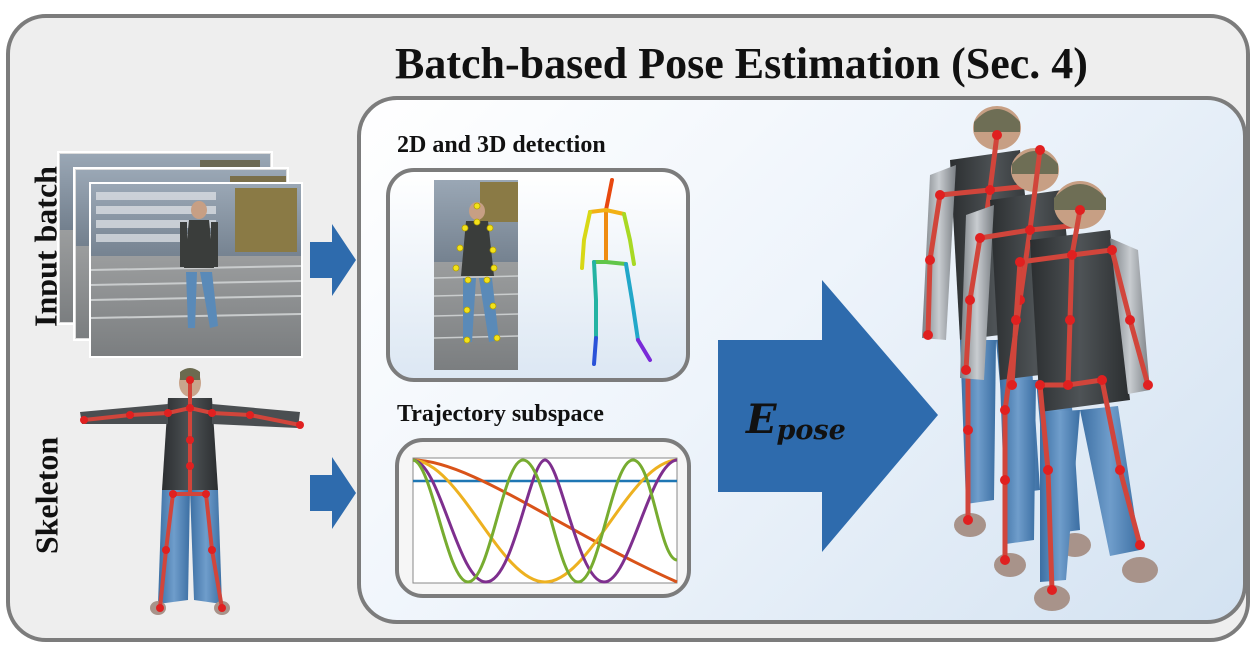 The height and width of the screenshot is (655, 1260). I want to click on trajectory-plot, so click(545, 520).